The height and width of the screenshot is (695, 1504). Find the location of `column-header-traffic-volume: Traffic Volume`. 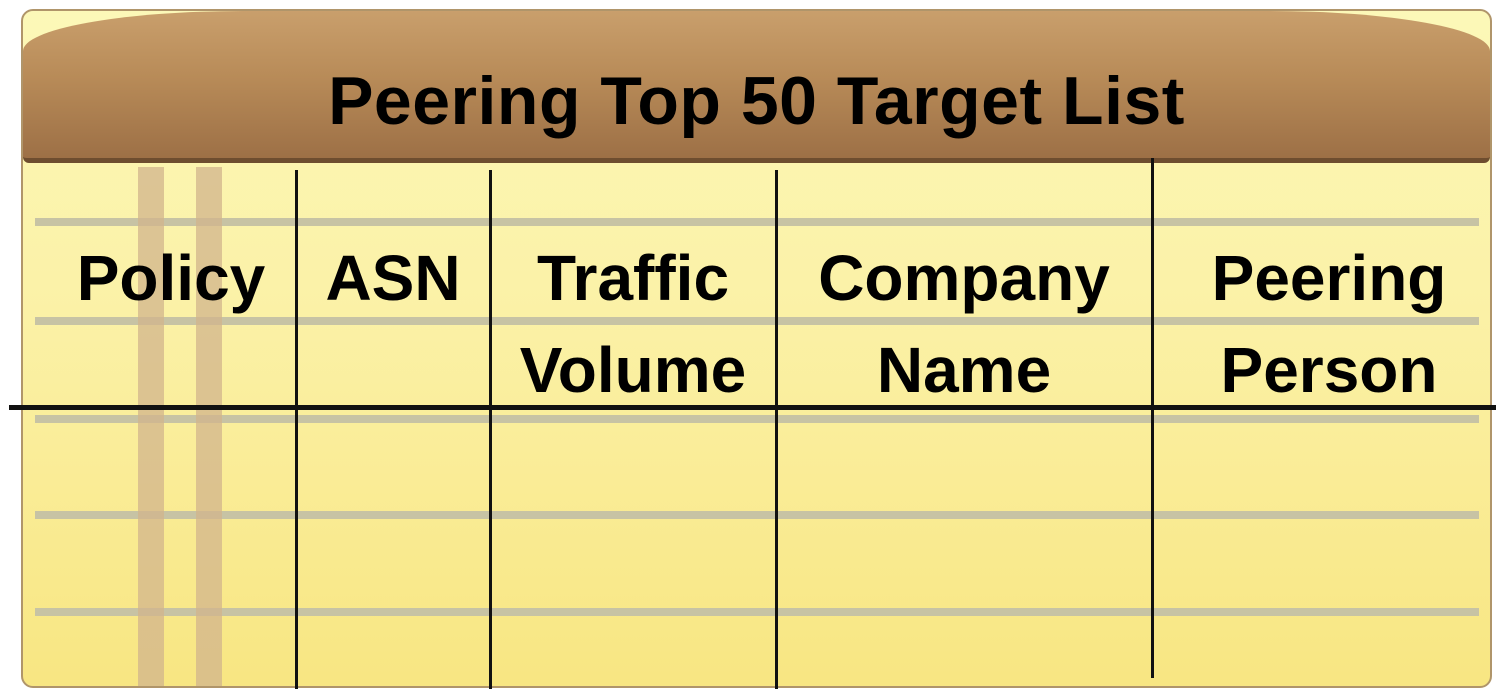

column-header-traffic-volume: Traffic Volume is located at coordinates (633, 324).